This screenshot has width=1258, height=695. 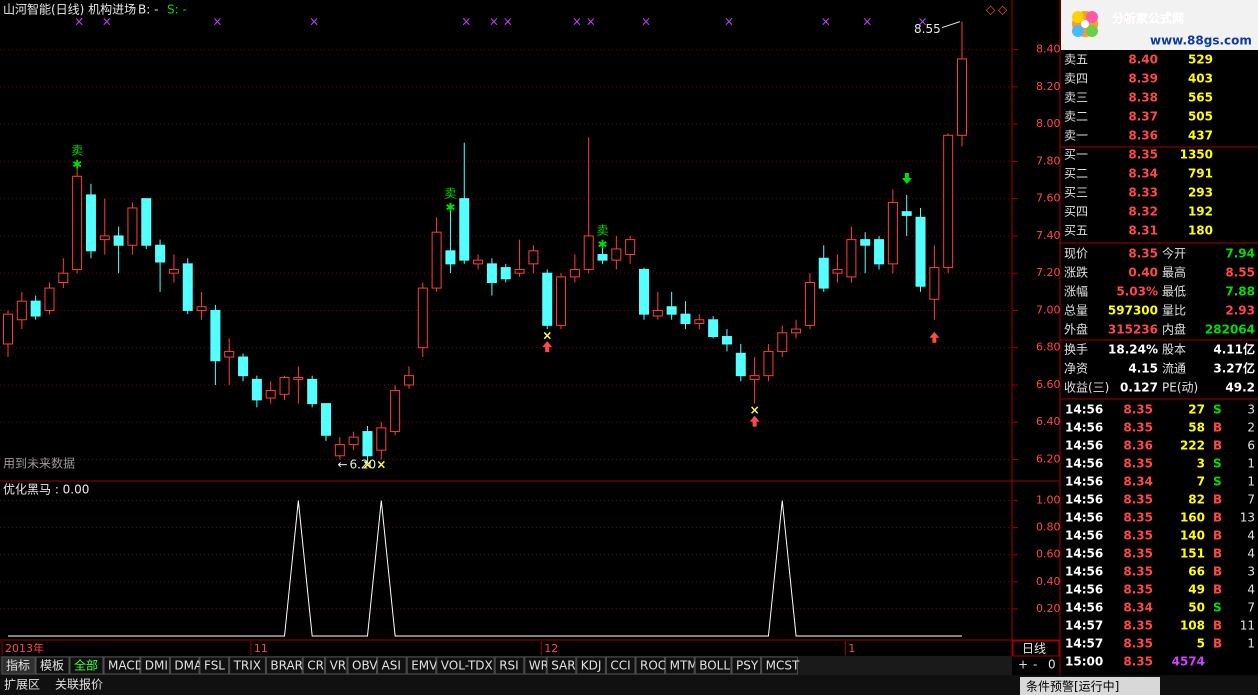 What do you see at coordinates (1196, 500) in the screenshot?
I see `trade-volume: 82` at bounding box center [1196, 500].